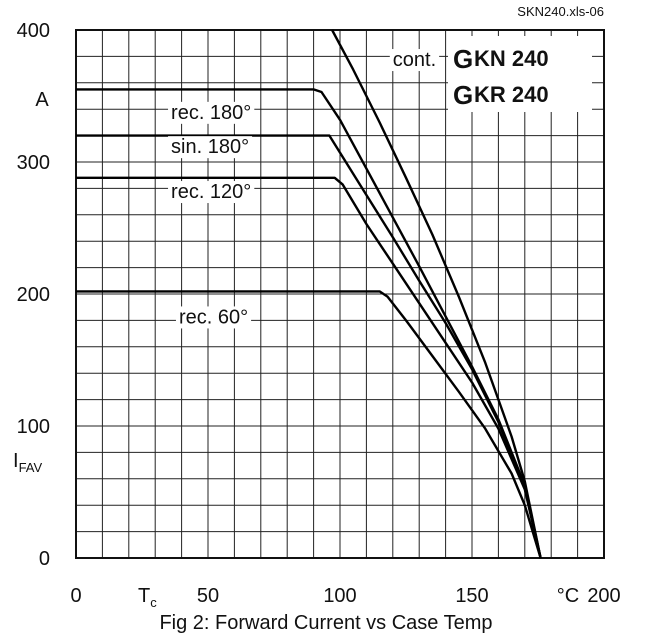  What do you see at coordinates (44, 559) in the screenshot?
I see `y-tick-label: 0` at bounding box center [44, 559].